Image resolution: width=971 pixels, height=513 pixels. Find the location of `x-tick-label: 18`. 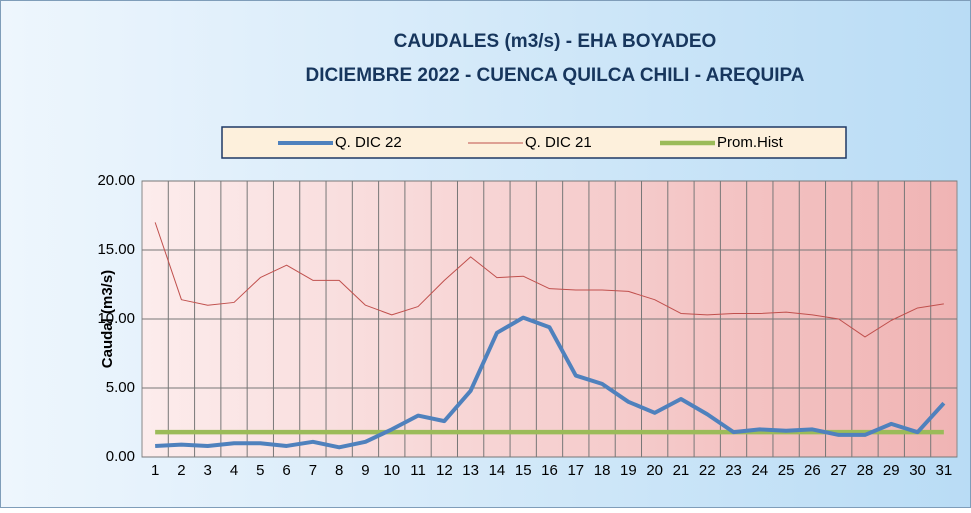

x-tick-label: 18 is located at coordinates (602, 470).